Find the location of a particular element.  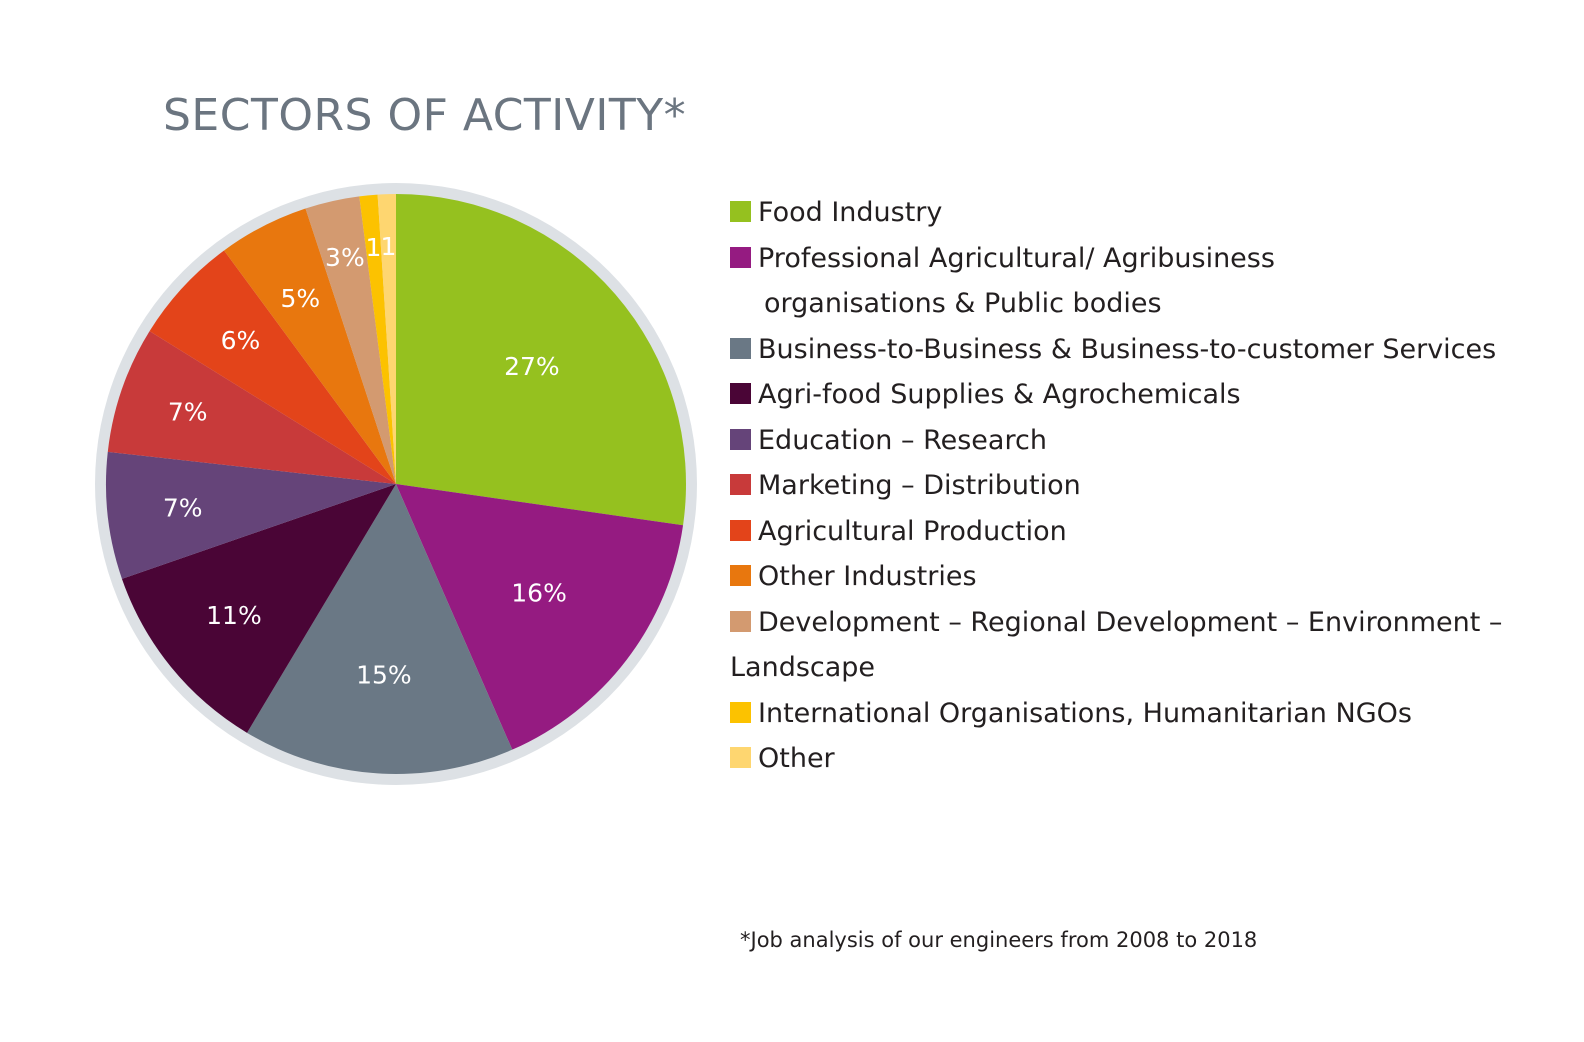

pie-slice-label: 16% is located at coordinates (539, 592).